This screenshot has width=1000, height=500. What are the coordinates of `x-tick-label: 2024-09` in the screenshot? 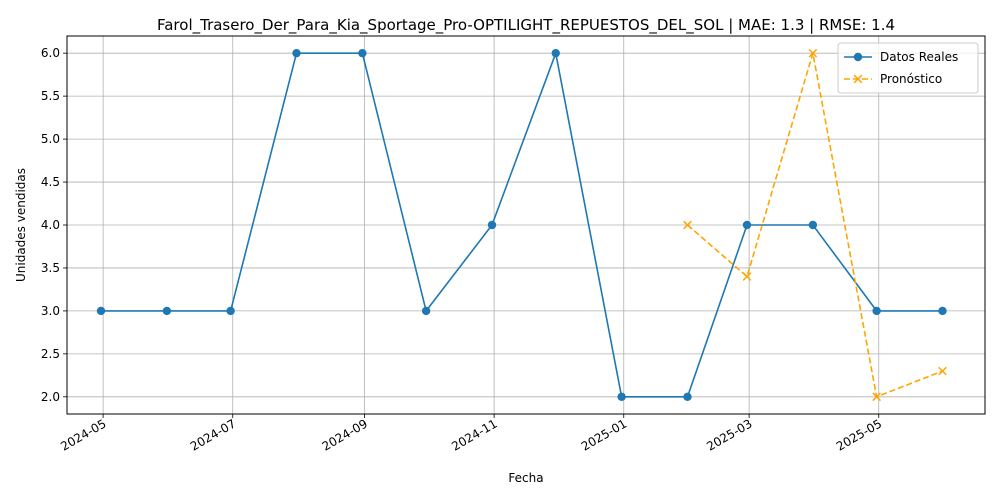 It's located at (345, 434).